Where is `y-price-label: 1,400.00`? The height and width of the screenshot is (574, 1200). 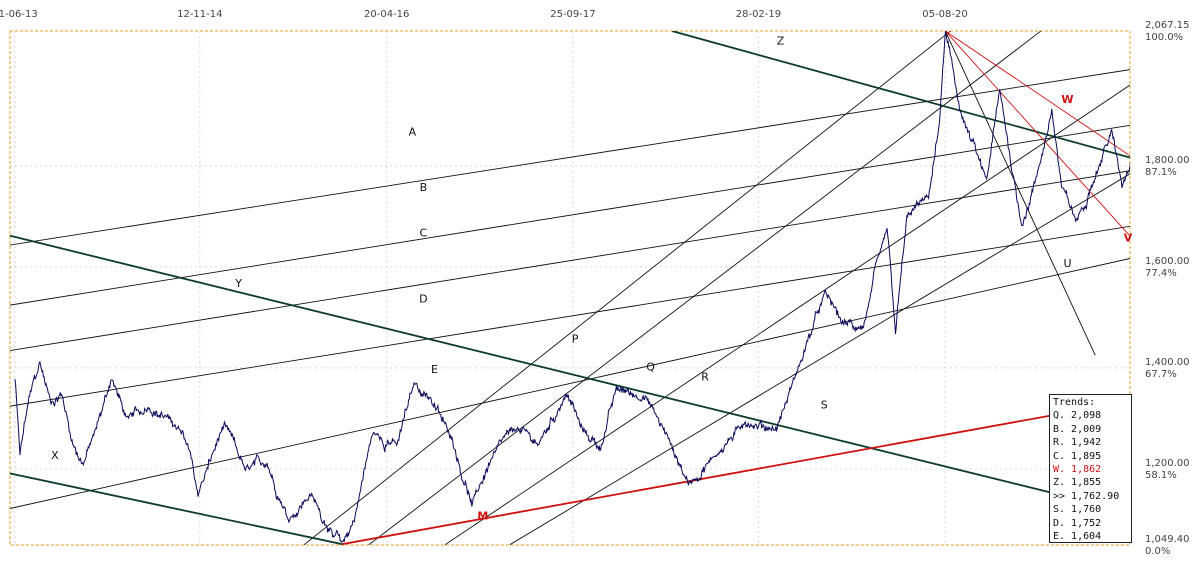
y-price-label: 1,400.00 is located at coordinates (1167, 362).